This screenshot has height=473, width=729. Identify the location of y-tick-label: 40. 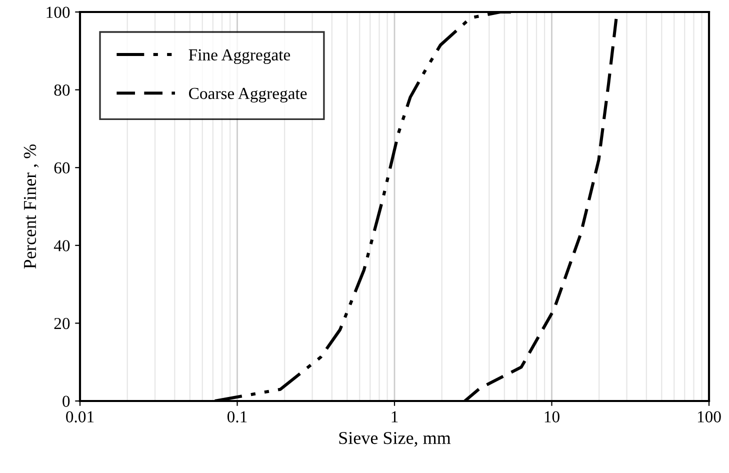
(62, 246).